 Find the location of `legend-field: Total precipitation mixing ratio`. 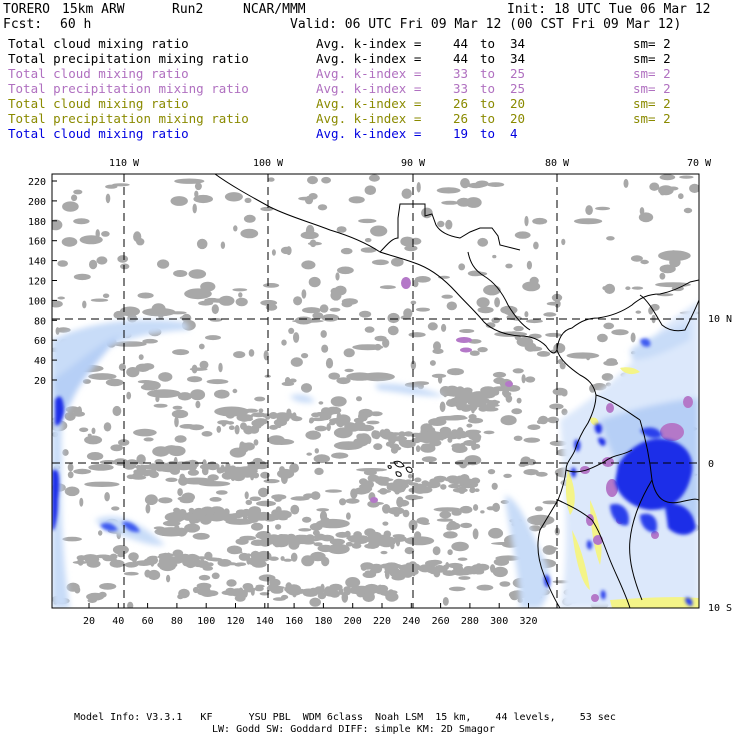

legend-field: Total precipitation mixing ratio is located at coordinates (128, 88).